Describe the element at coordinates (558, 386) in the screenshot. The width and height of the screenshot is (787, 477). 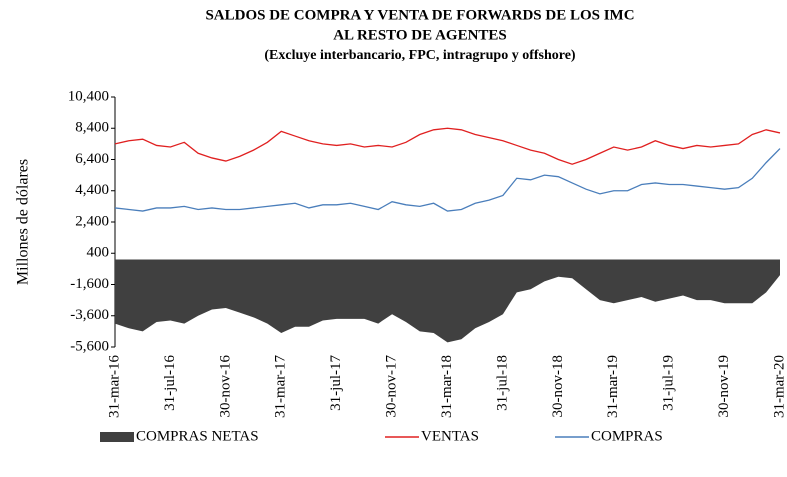
I see `x-tick-label: 30-nov-18` at that location.